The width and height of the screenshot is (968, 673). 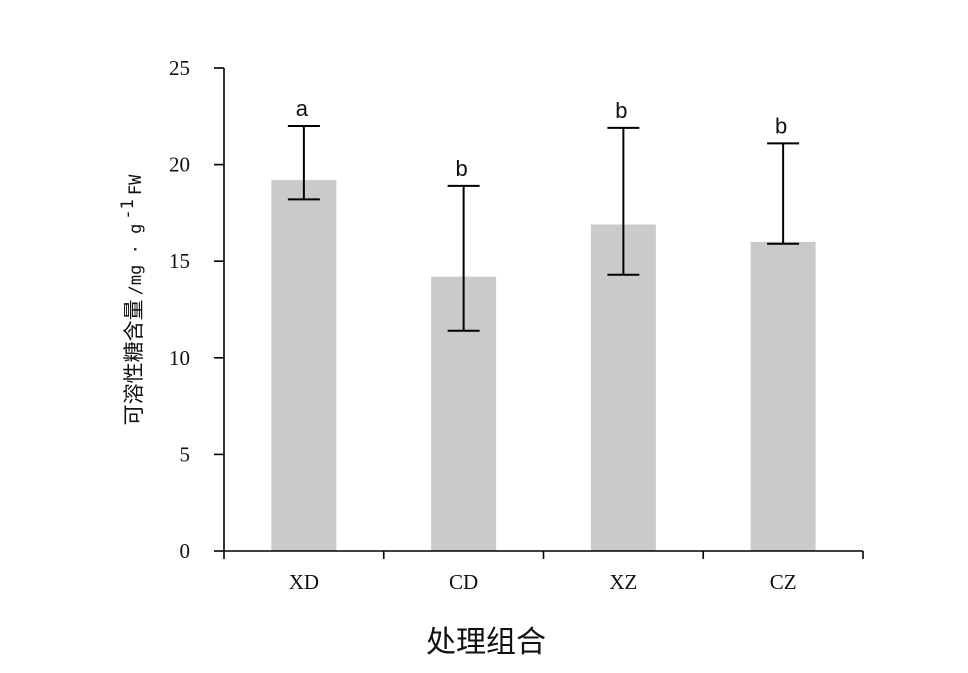 I want to click on y-tick-label: 15, so click(x=179, y=261).